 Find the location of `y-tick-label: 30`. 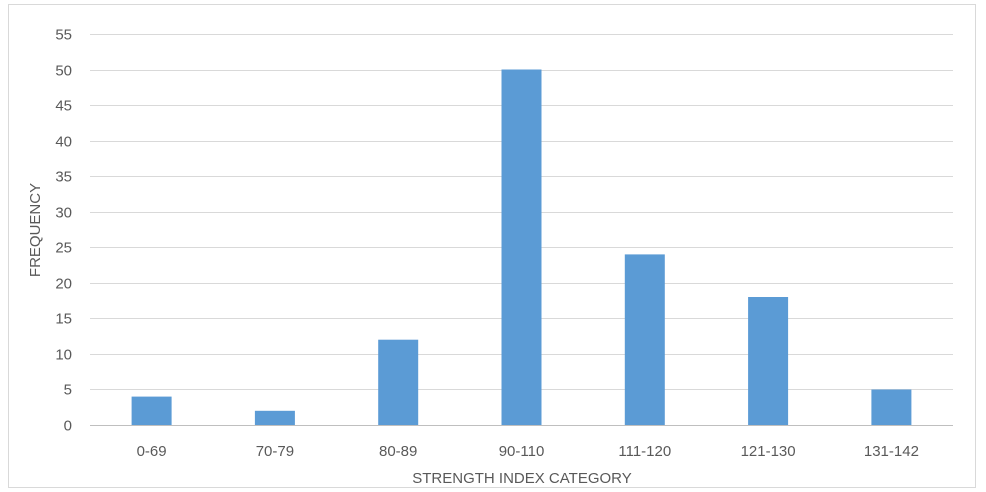

y-tick-label: 30 is located at coordinates (63, 213).